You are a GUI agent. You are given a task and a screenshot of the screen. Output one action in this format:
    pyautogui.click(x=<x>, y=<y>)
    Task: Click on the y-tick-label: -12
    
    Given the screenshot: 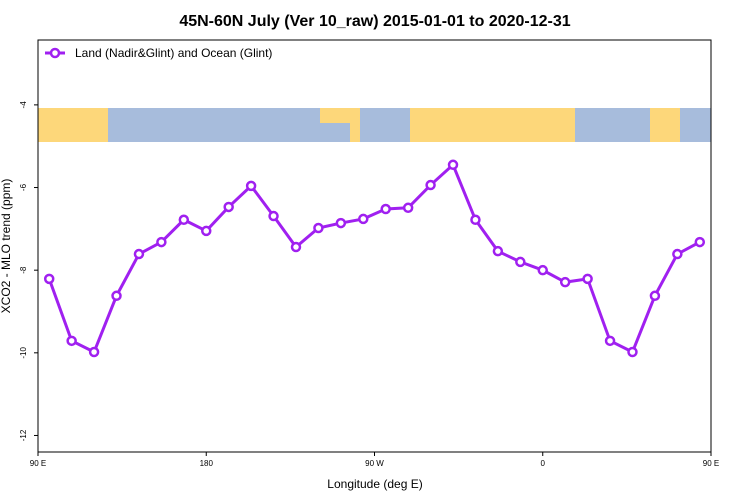 What is the action you would take?
    pyautogui.click(x=23, y=435)
    